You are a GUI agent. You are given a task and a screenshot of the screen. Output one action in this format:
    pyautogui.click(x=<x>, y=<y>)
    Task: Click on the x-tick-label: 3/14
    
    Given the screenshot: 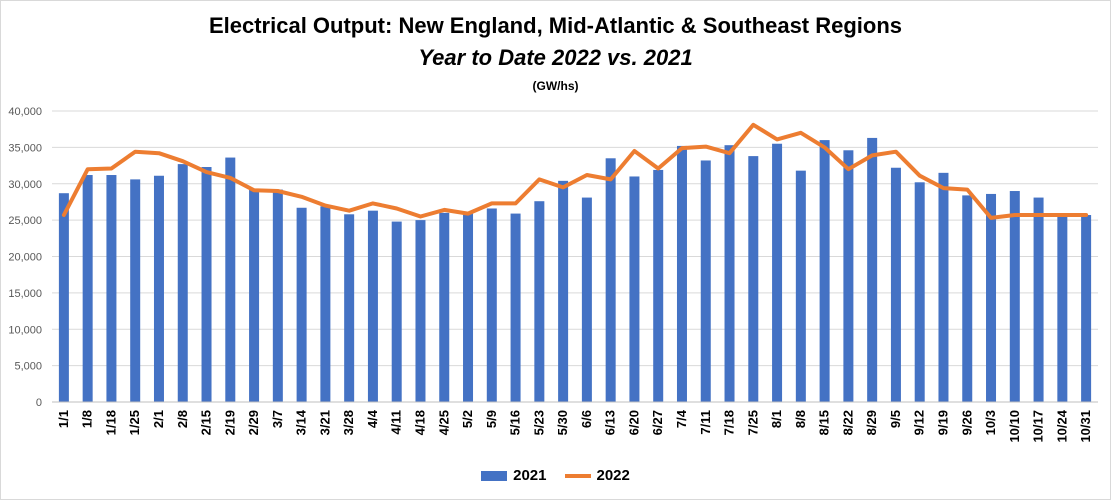 What is the action you would take?
    pyautogui.click(x=301, y=422)
    